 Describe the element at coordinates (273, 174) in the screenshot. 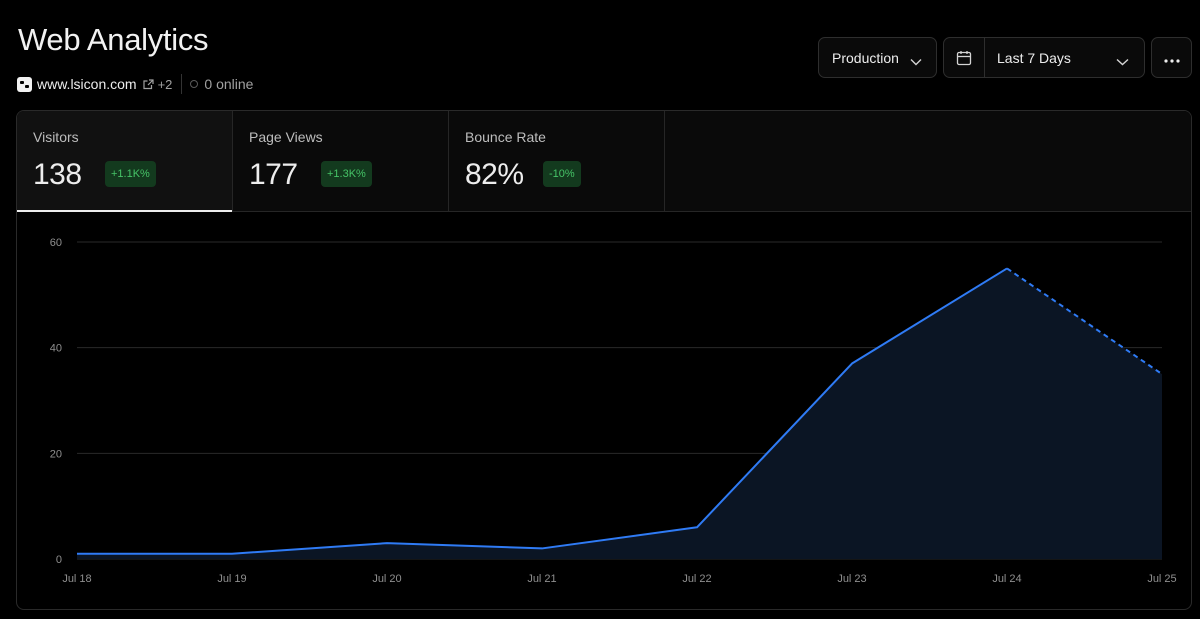

I see `metric-value: 177` at that location.